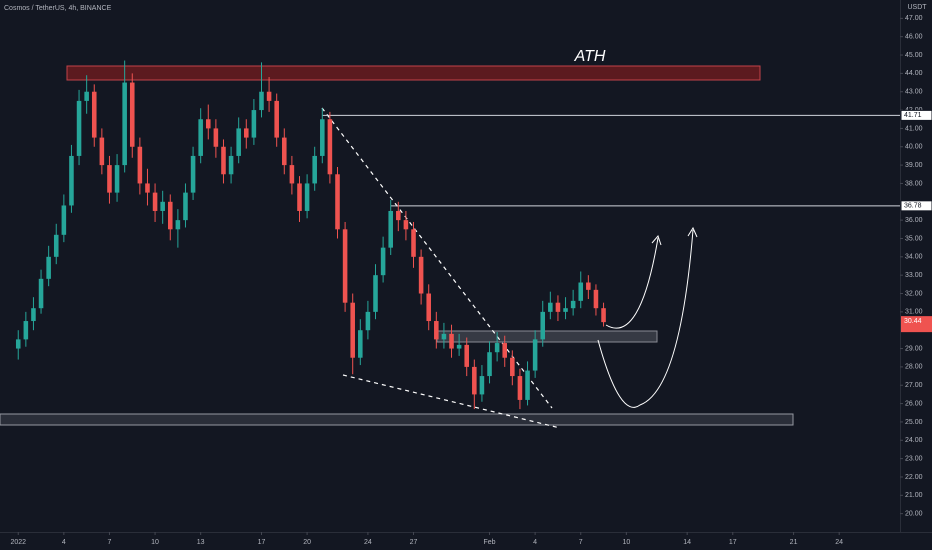 The image size is (932, 550). Describe the element at coordinates (914, 183) in the screenshot. I see `y-tick-label: 38.00` at that location.